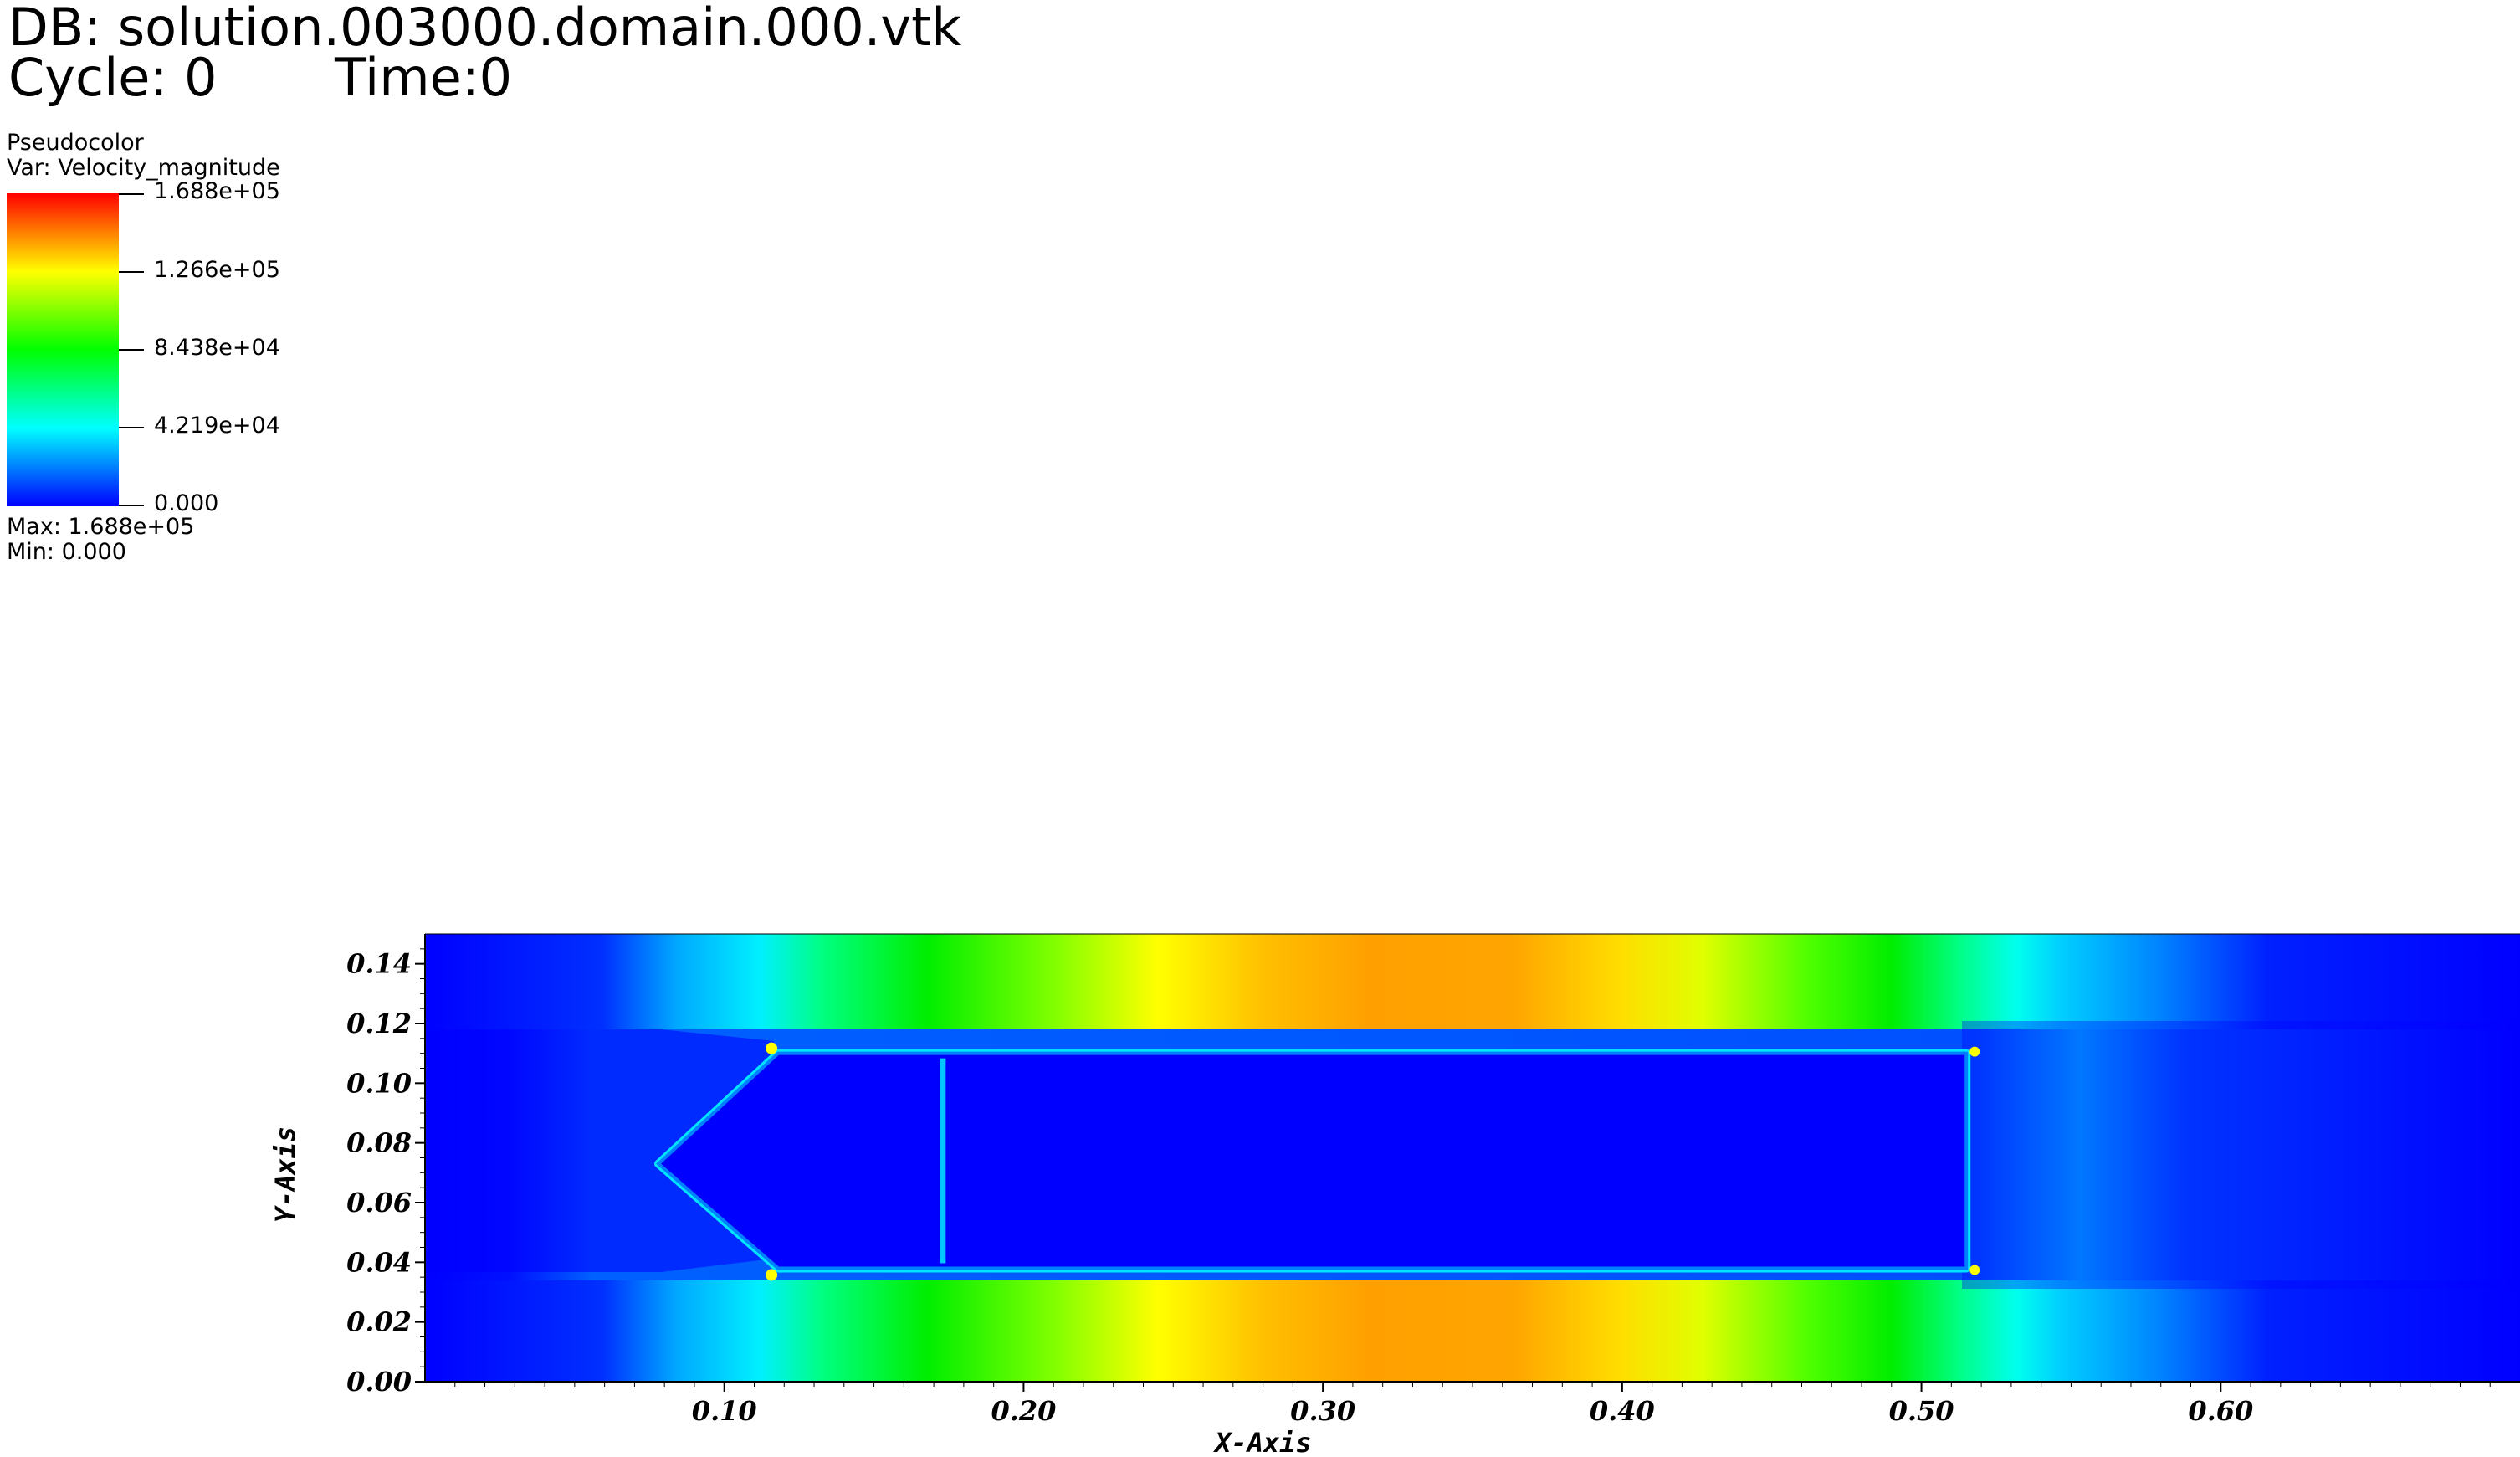  I want to click on body-layer, so click(1317, 1161).